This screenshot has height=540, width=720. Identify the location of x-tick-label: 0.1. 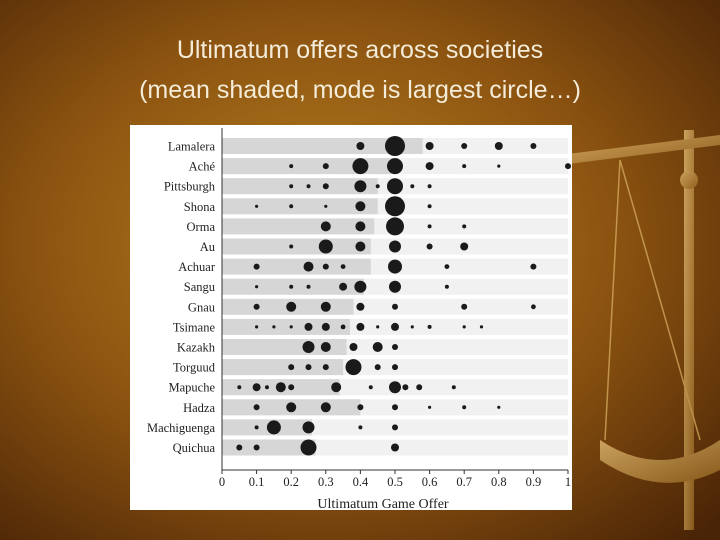
(257, 482).